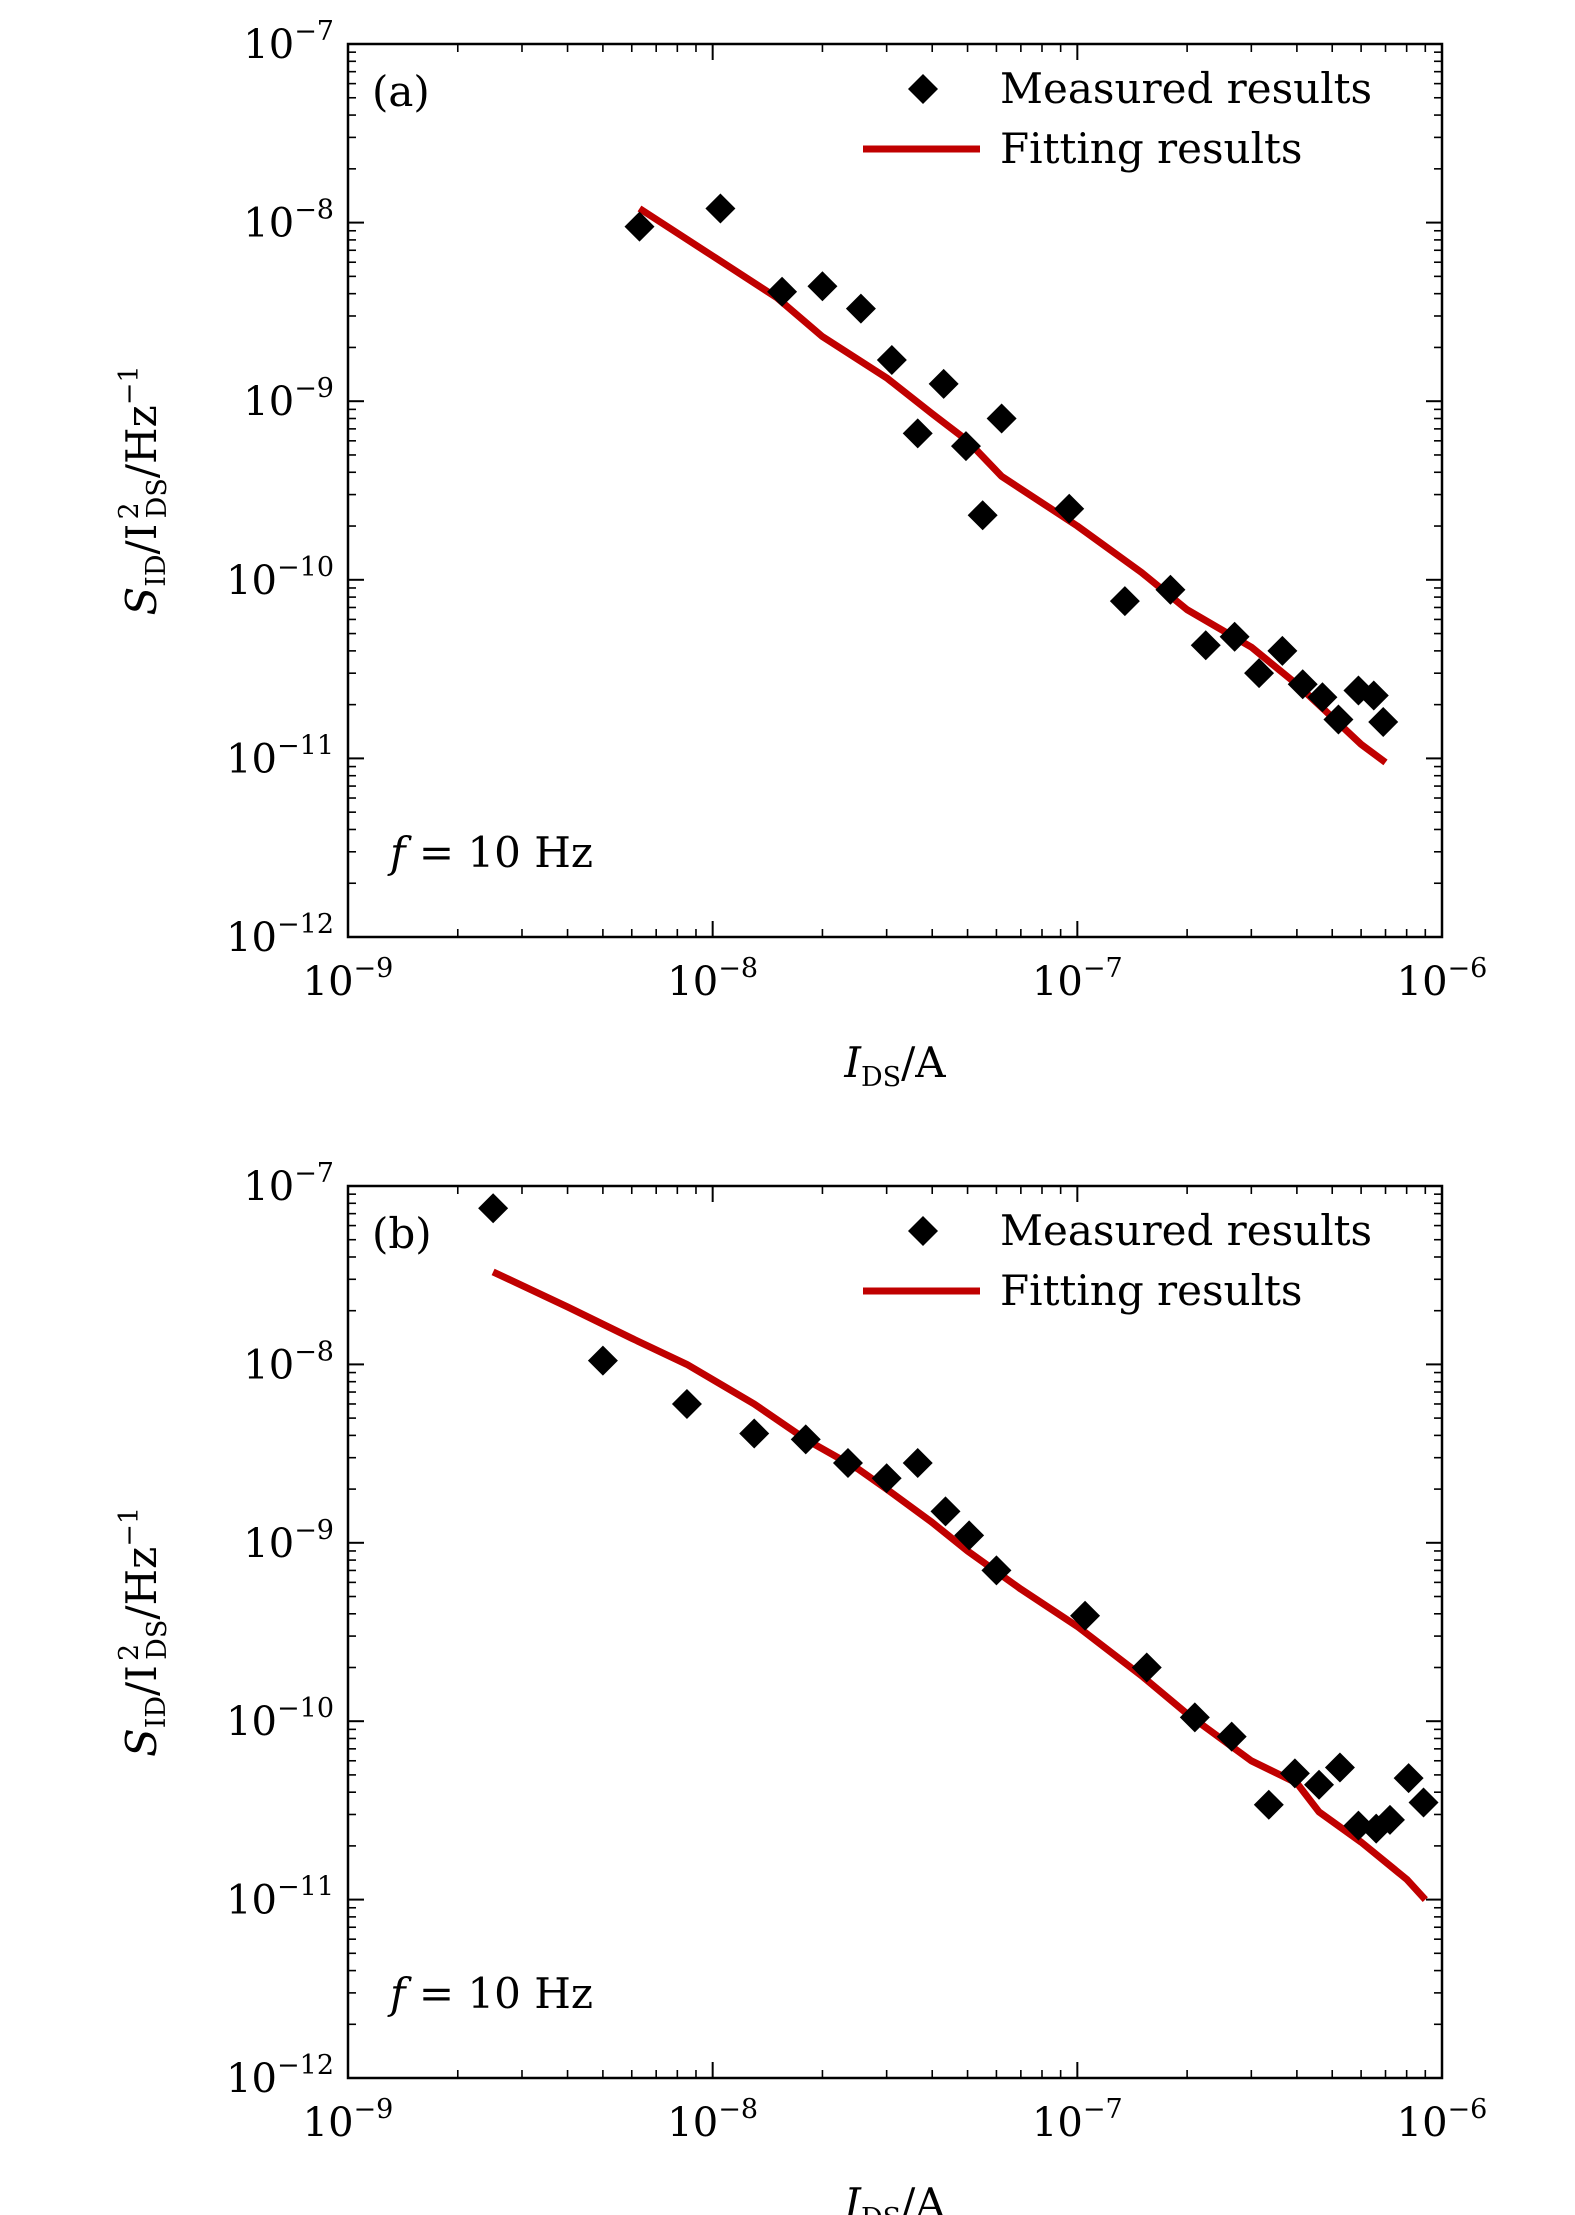 This screenshot has width=1575, height=2215. Describe the element at coordinates (401, 91) in the screenshot. I see `panel-label: (a)` at that location.